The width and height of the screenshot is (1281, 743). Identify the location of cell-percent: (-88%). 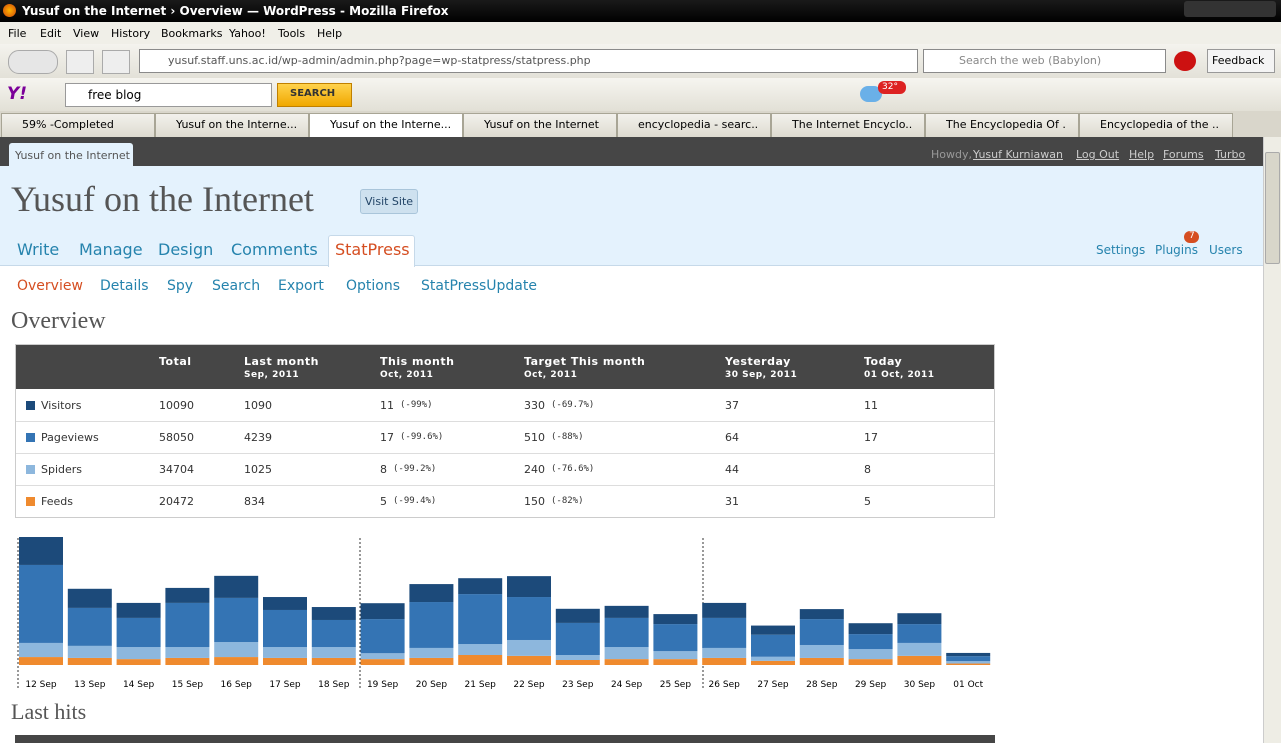
(567, 437).